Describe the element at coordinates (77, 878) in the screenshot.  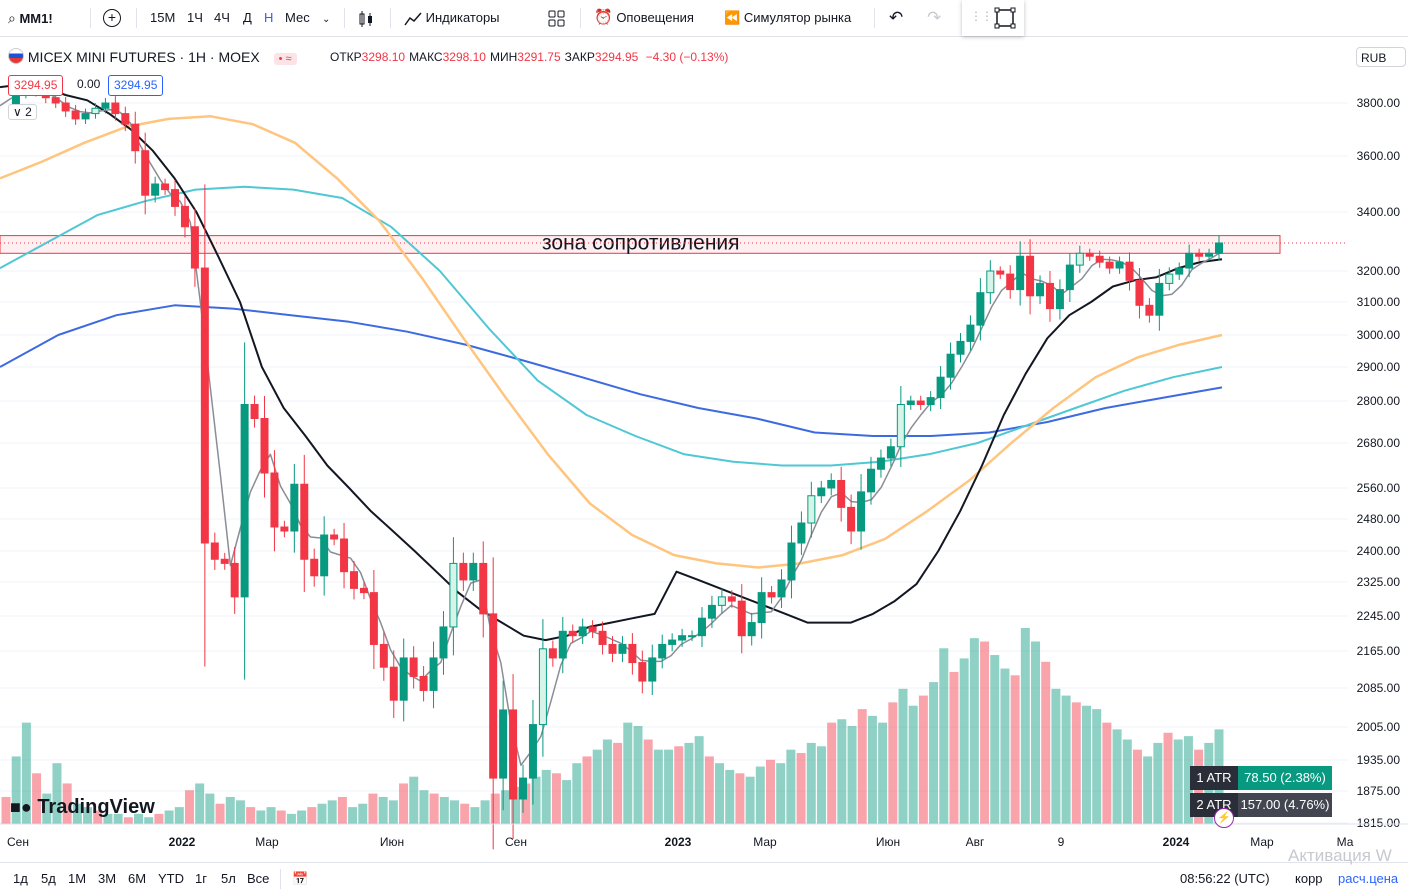
I see `range-button-2: 1М` at that location.